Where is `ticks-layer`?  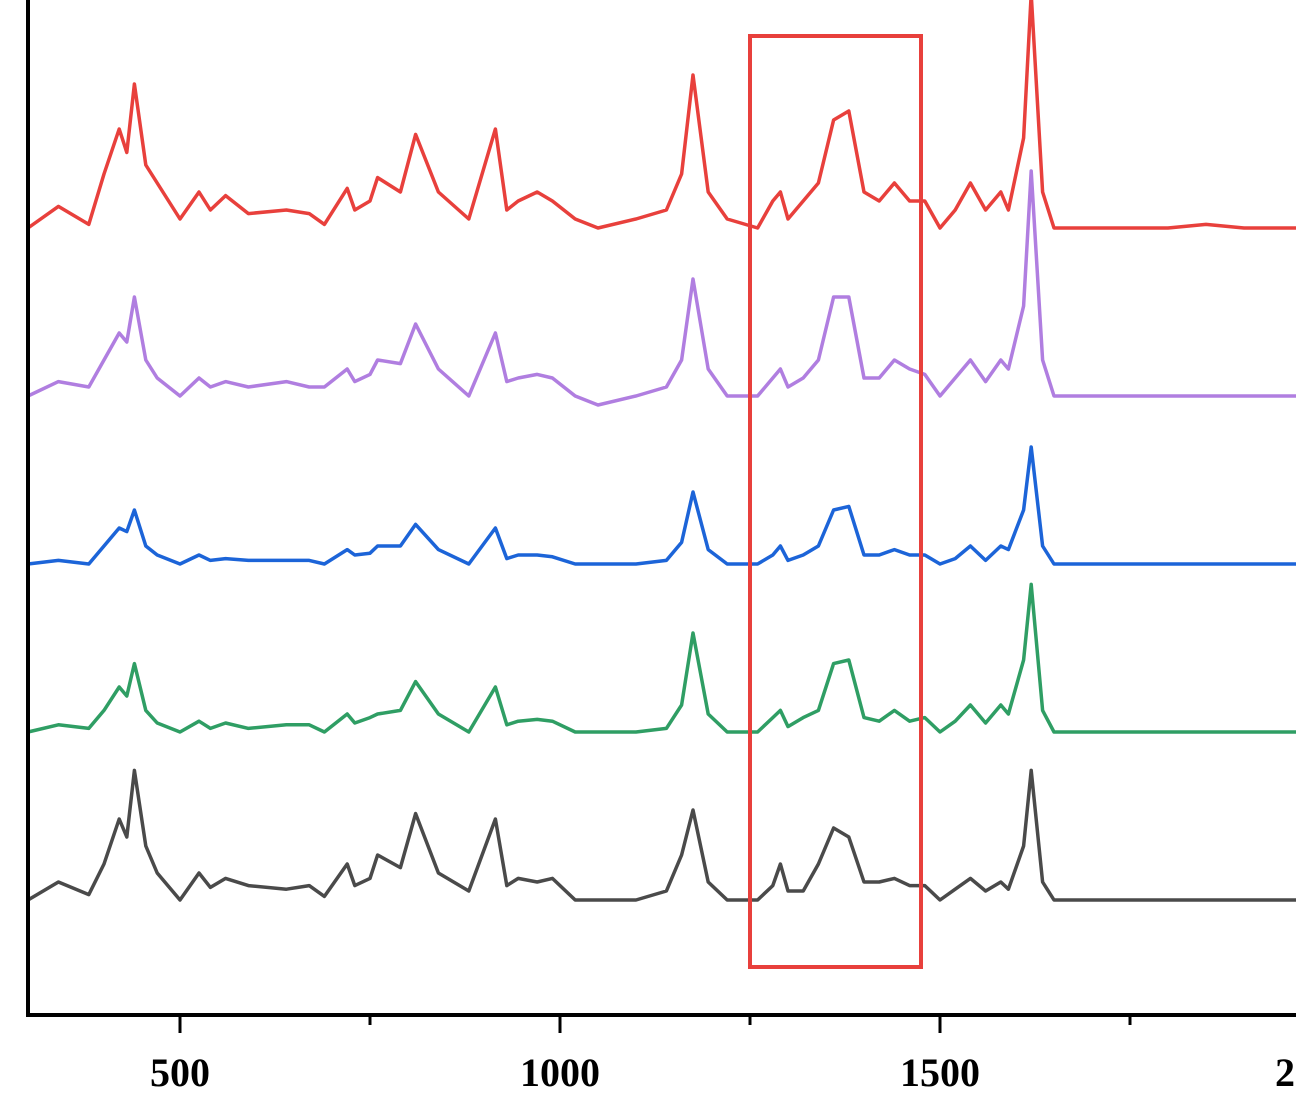 ticks-layer is located at coordinates (655, 1024).